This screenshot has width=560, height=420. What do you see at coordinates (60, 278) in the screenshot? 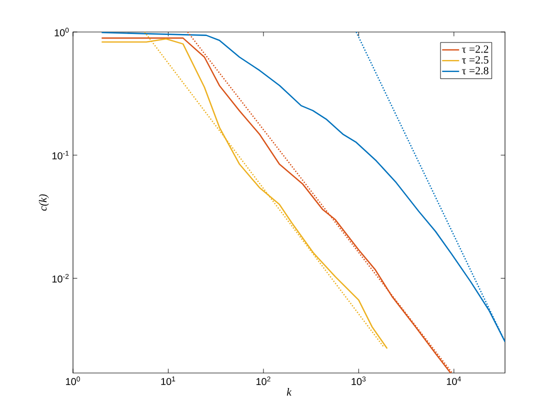
I see `y-tick-label: 10$^{-2}$` at bounding box center [60, 278].